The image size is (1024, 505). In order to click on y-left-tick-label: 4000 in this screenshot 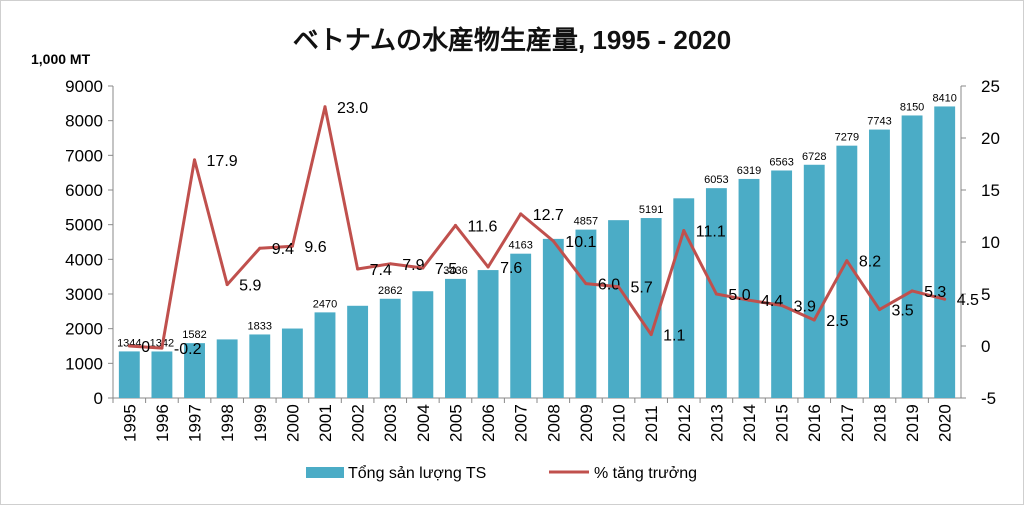, I will do `click(84, 259)`.